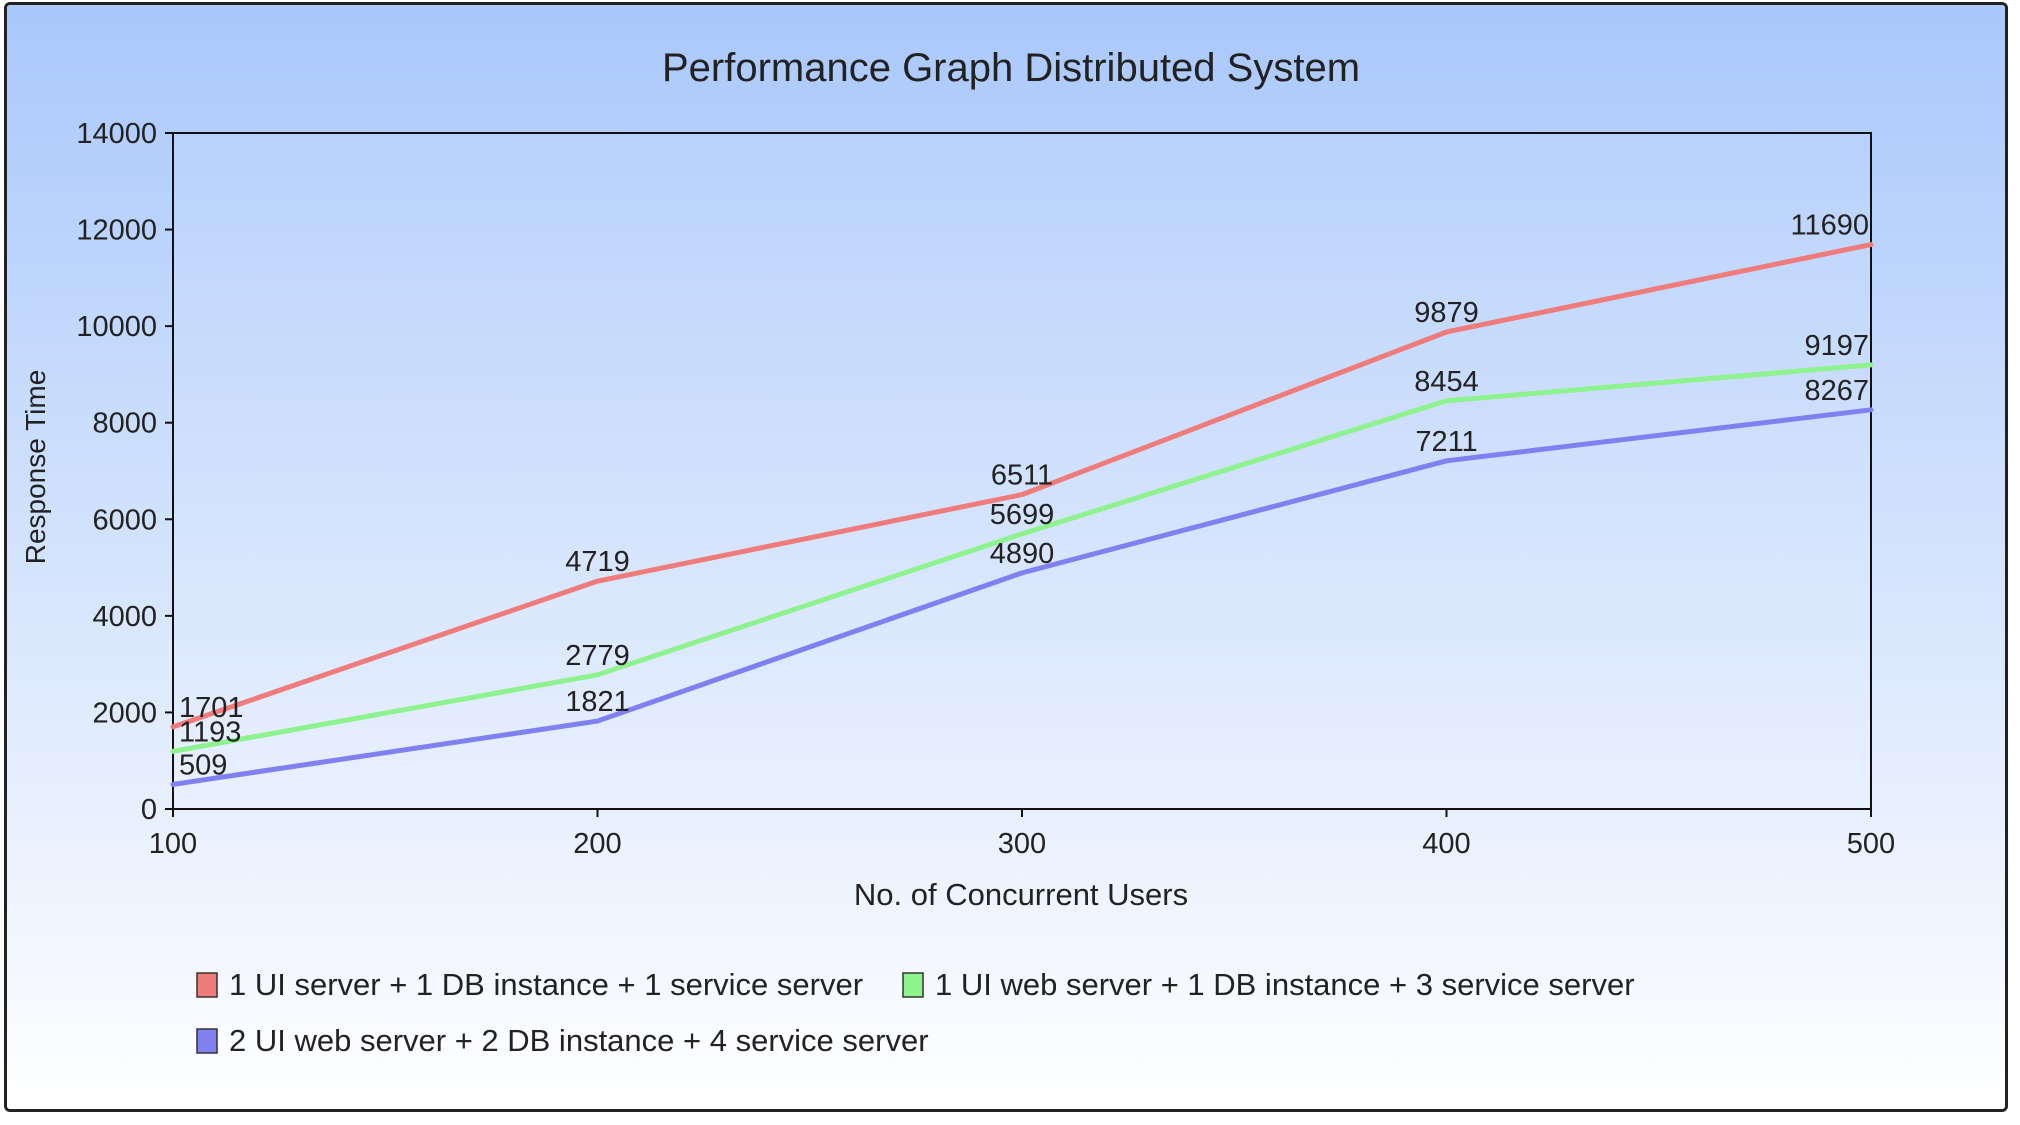  I want to click on data-label: 2779, so click(597, 656).